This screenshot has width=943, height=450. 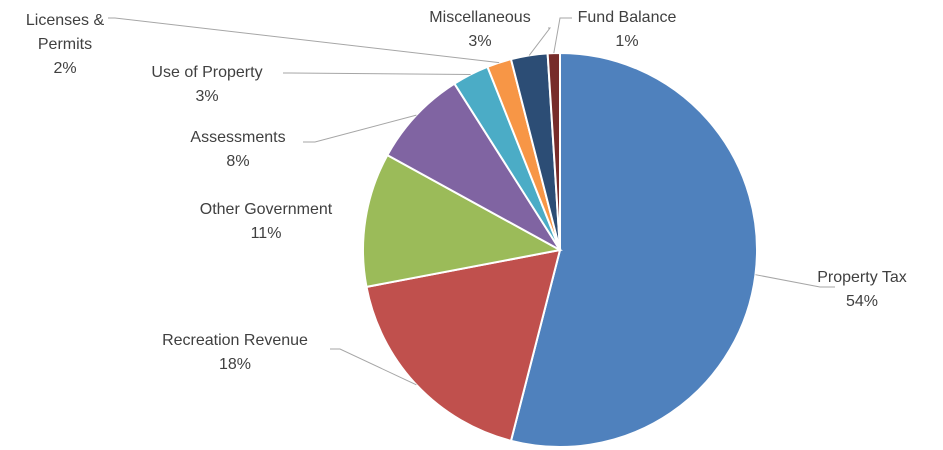 I want to click on slice-label: Property Tax 54%, so click(x=862, y=290).